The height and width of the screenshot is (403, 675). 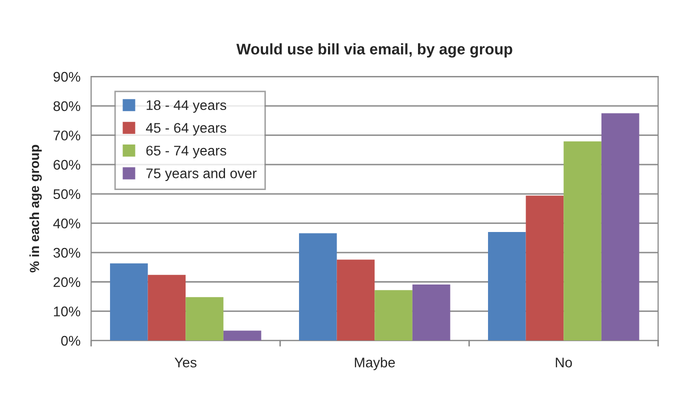 I want to click on chart-title: Would use bill via email, by age group, so click(x=374, y=50).